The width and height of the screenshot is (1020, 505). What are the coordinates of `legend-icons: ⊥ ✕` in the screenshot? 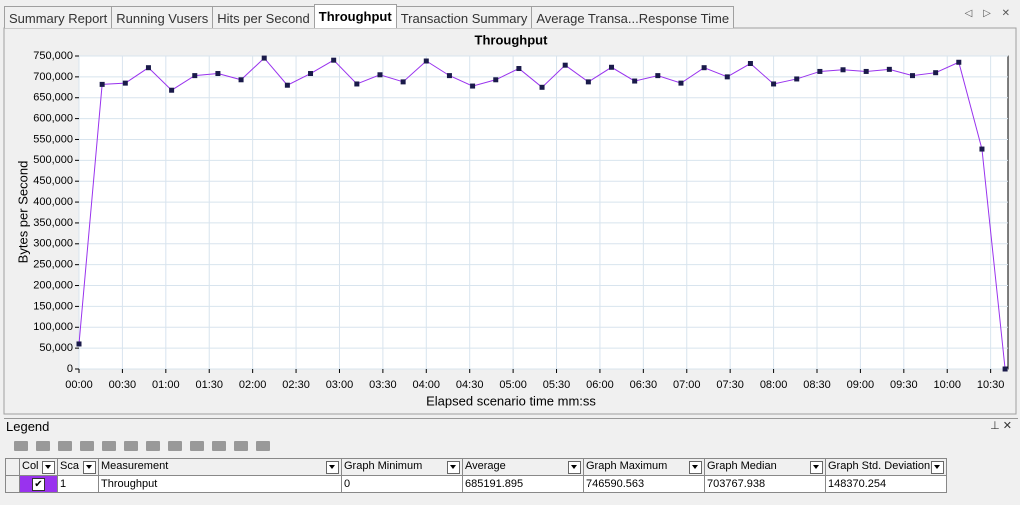 It's located at (1001, 426).